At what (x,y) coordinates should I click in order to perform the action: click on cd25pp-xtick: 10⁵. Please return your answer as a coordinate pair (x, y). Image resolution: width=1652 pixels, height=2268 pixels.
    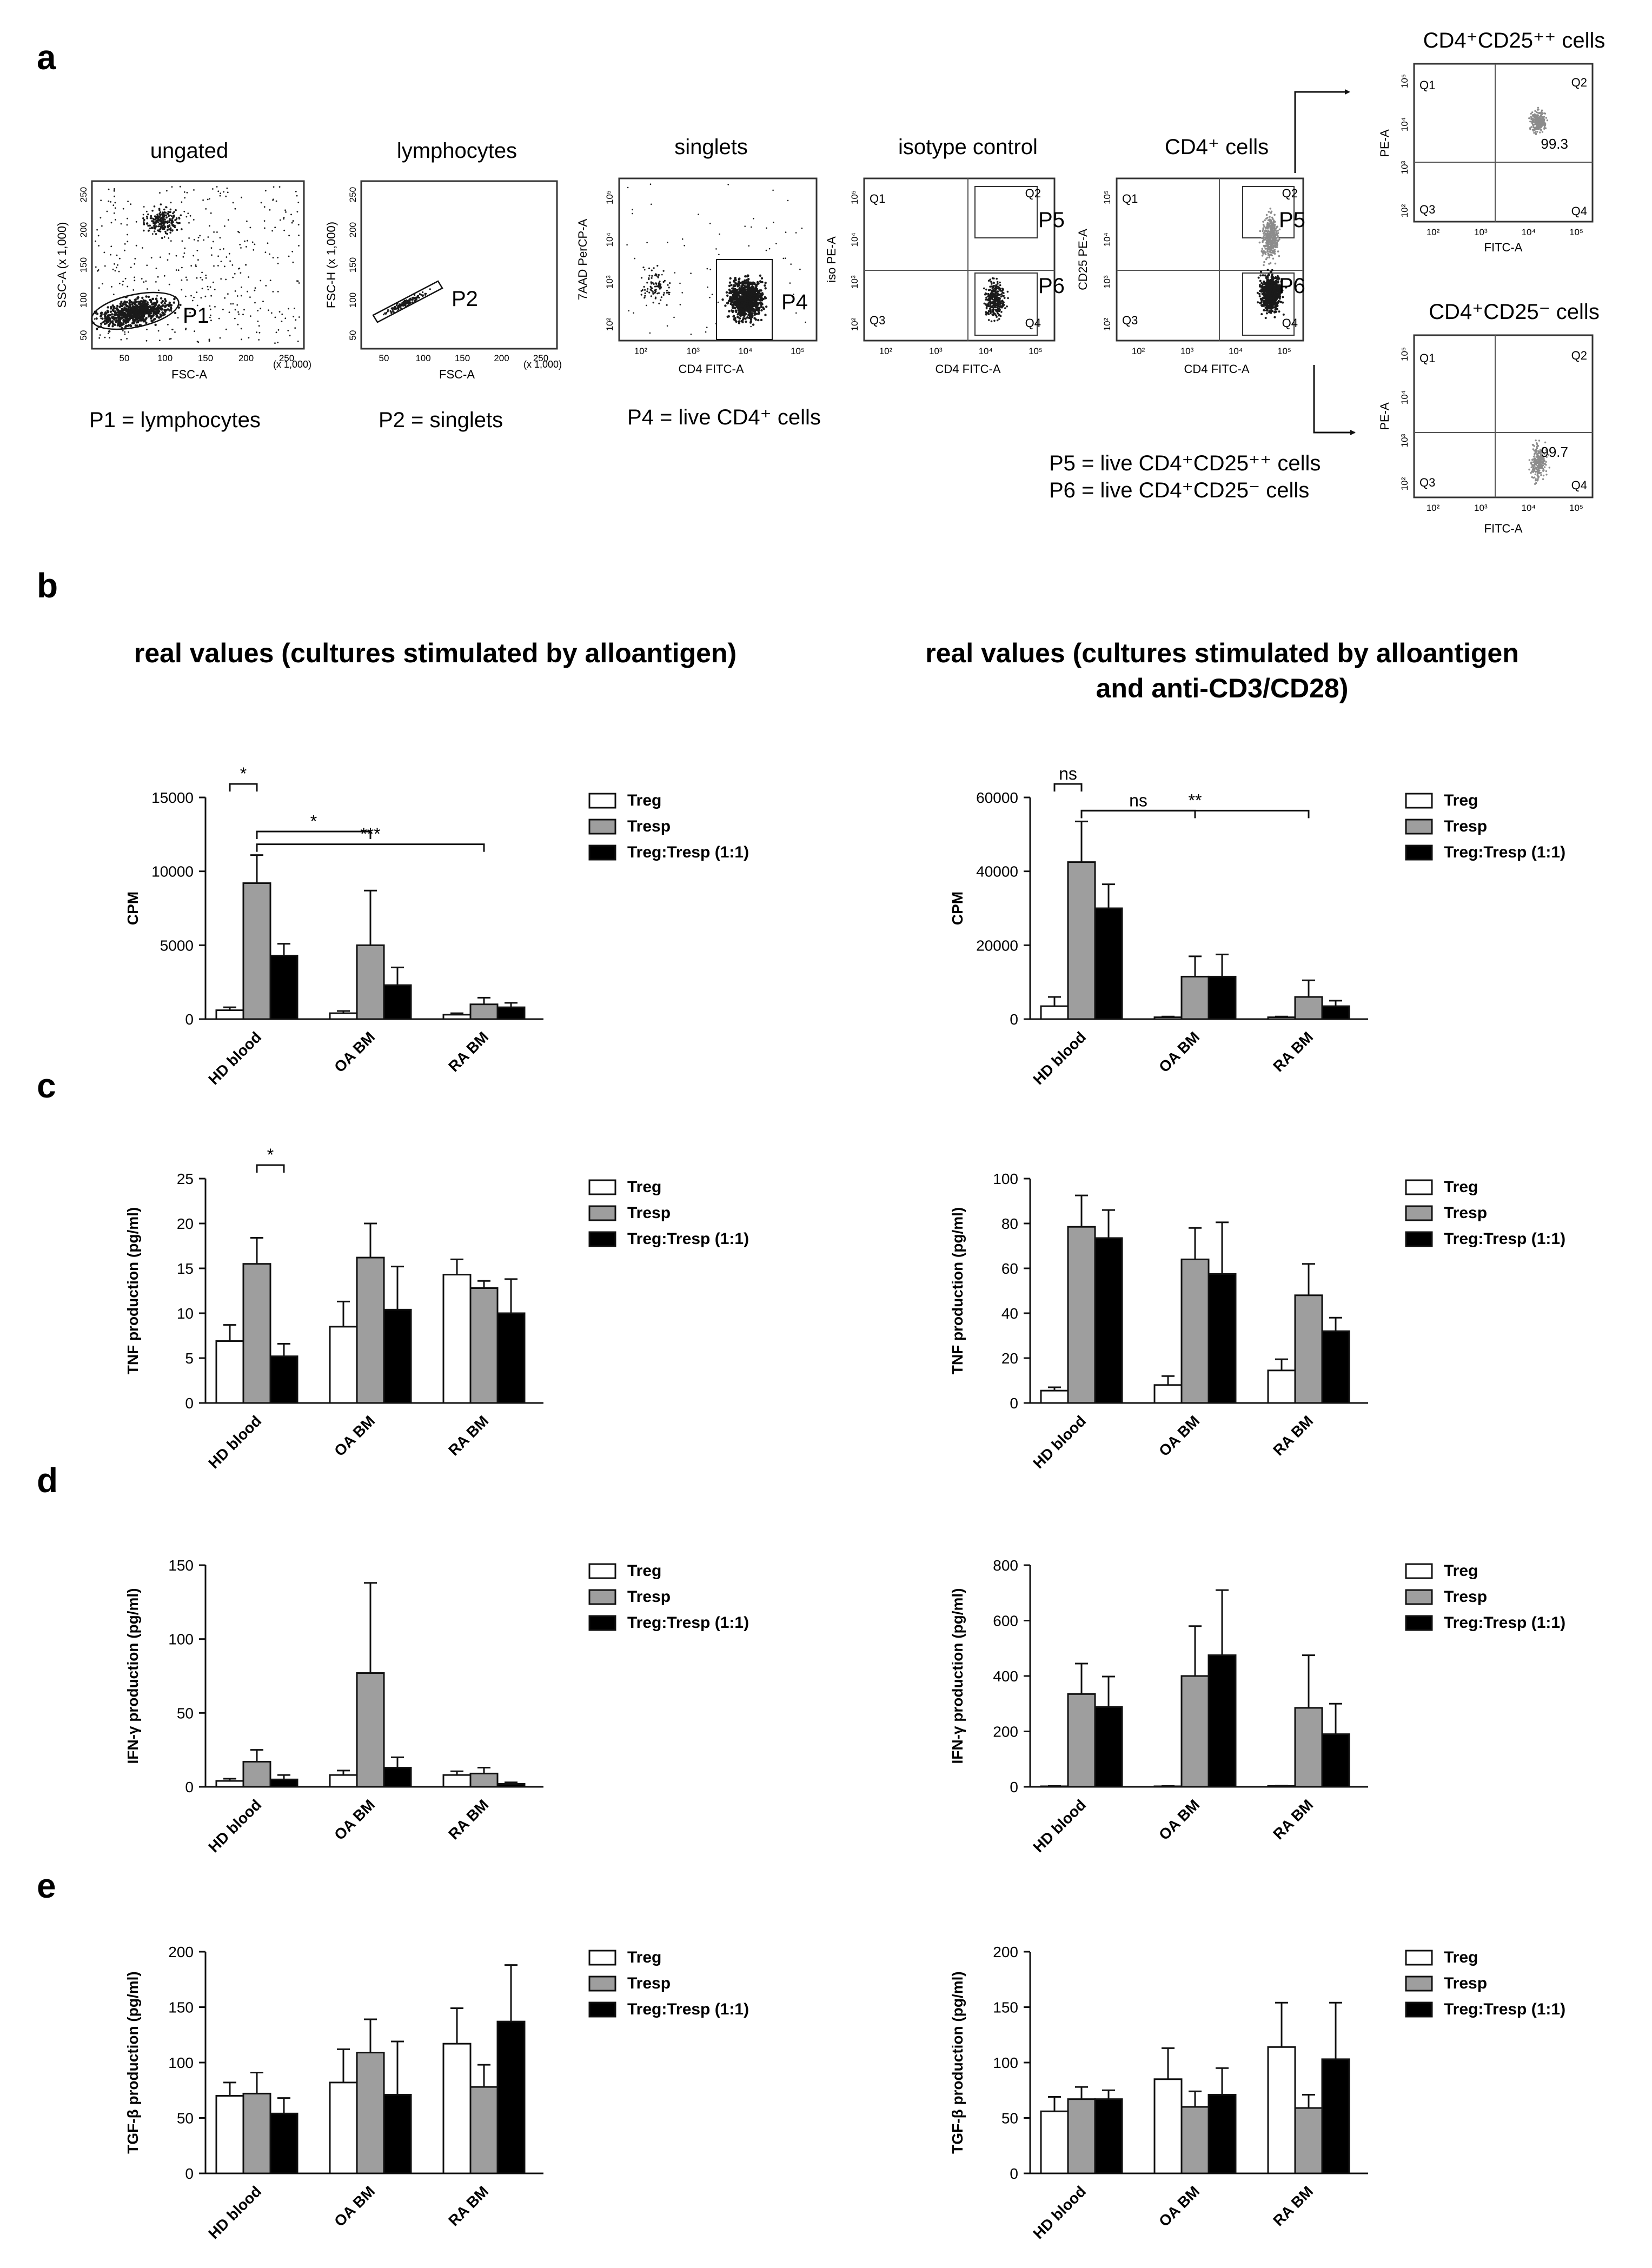
    Looking at the image, I should click on (1576, 232).